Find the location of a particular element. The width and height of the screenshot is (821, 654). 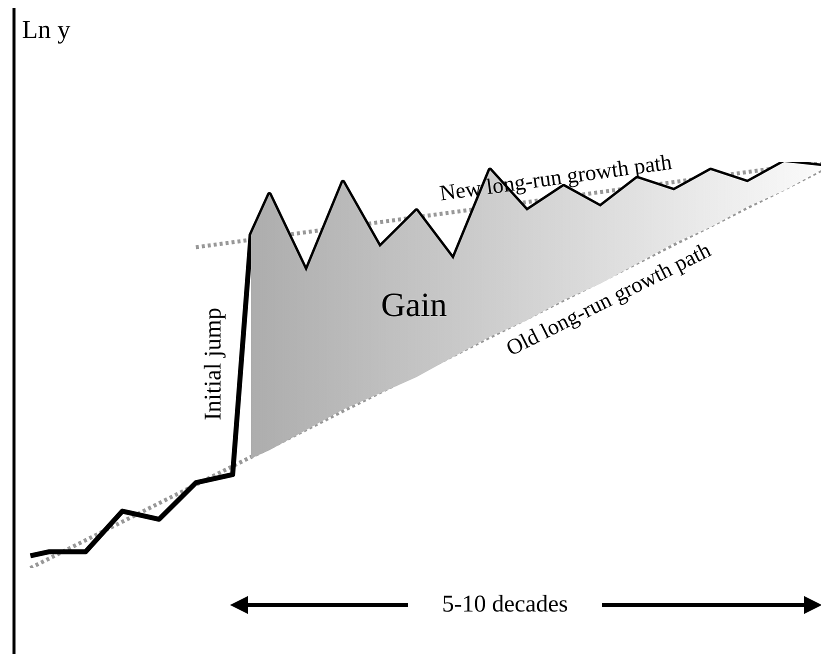

text: 5-10 decades is located at coordinates (505, 604).